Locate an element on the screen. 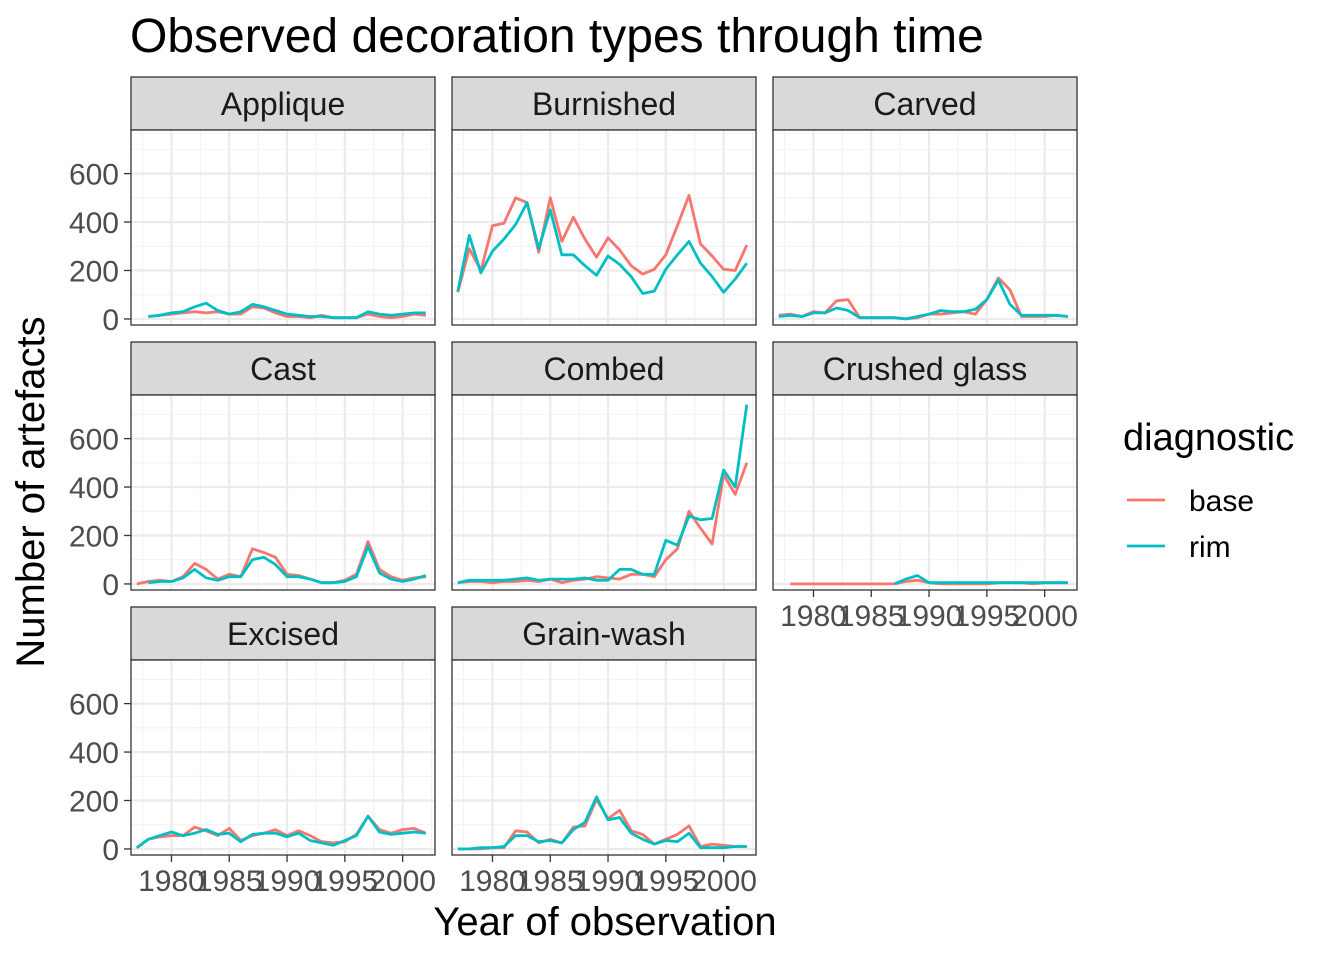 The image size is (1344, 960). y-axis-title: Number of artefacts is located at coordinates (31, 491).